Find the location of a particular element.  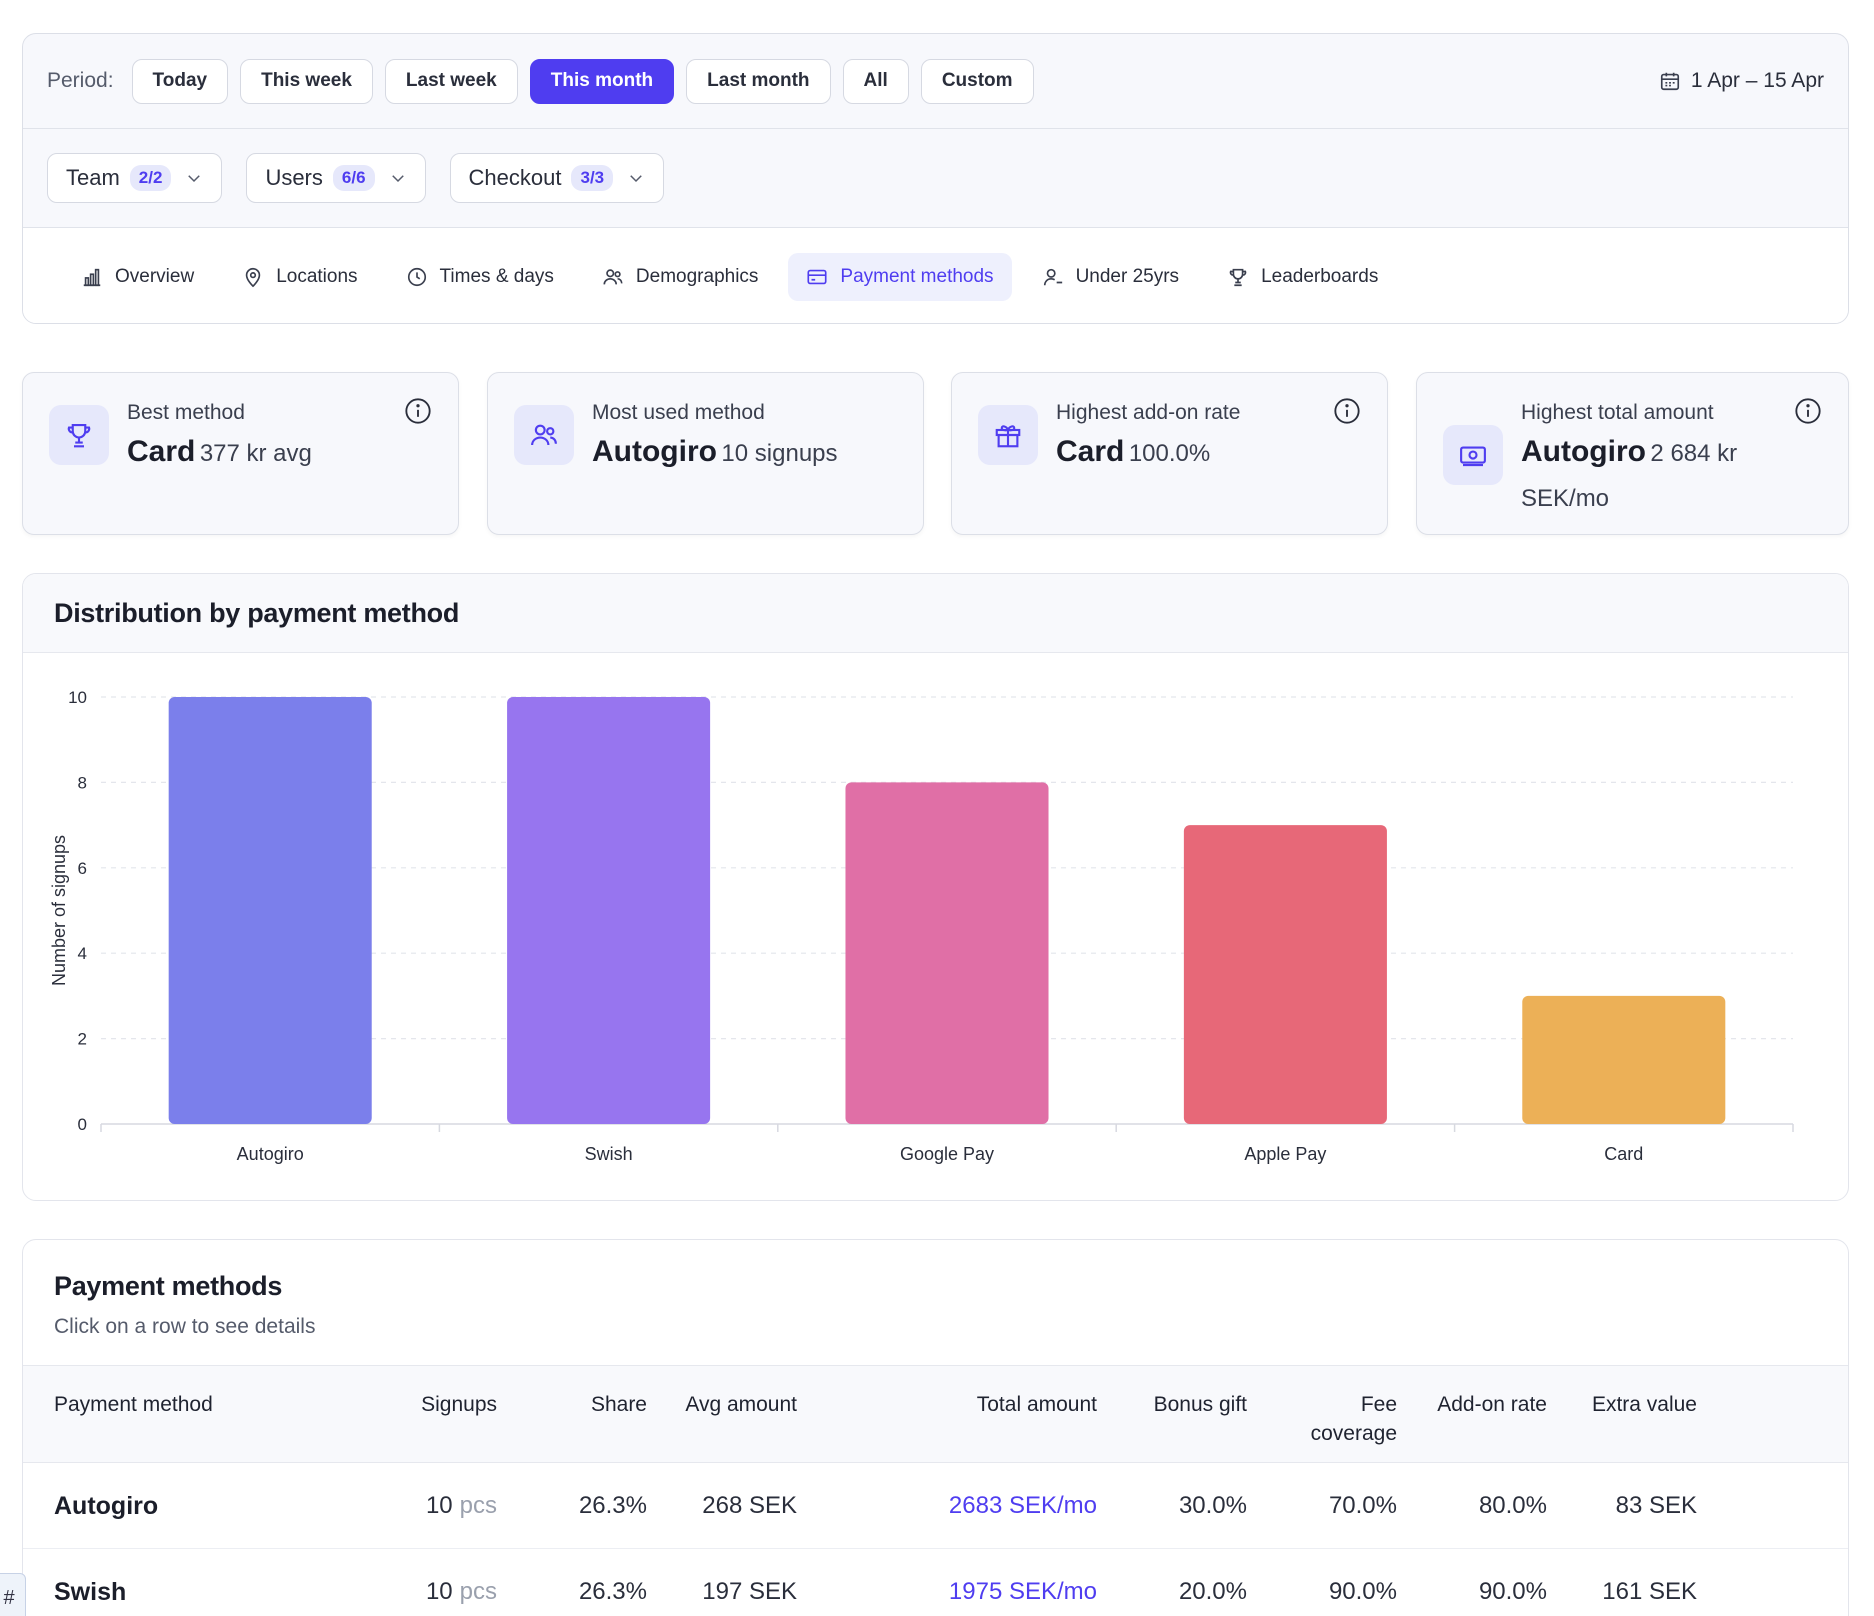

clock-icon is located at coordinates (416, 276).